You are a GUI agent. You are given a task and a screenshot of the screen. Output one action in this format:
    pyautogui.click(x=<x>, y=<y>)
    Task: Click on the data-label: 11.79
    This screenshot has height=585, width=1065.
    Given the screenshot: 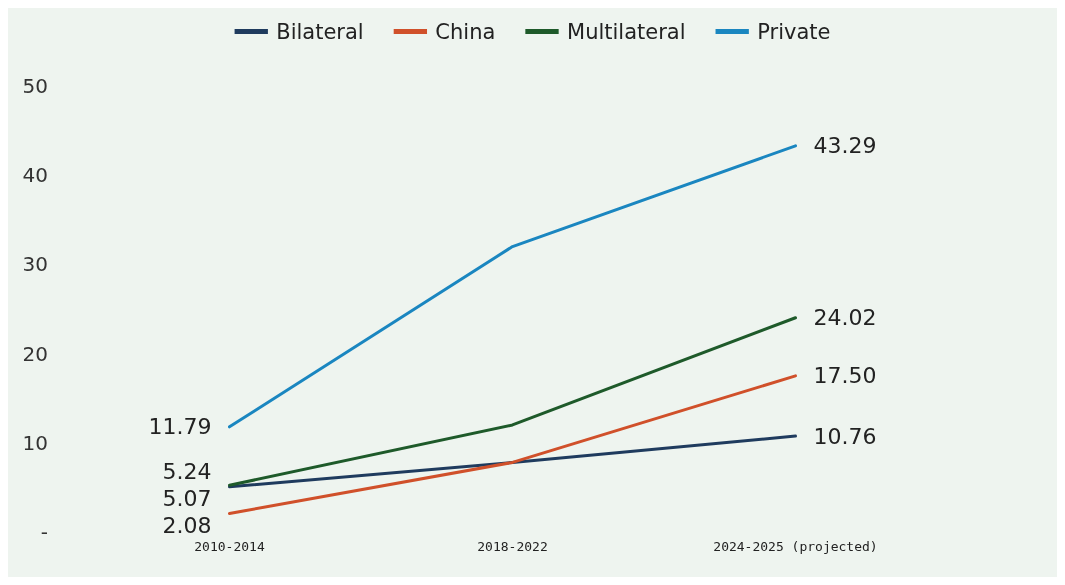 What is the action you would take?
    pyautogui.click(x=180, y=427)
    